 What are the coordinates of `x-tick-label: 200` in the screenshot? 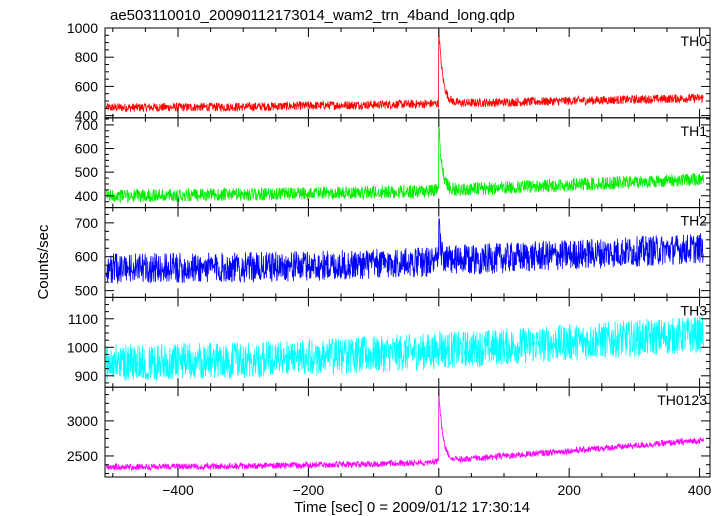 It's located at (570, 490).